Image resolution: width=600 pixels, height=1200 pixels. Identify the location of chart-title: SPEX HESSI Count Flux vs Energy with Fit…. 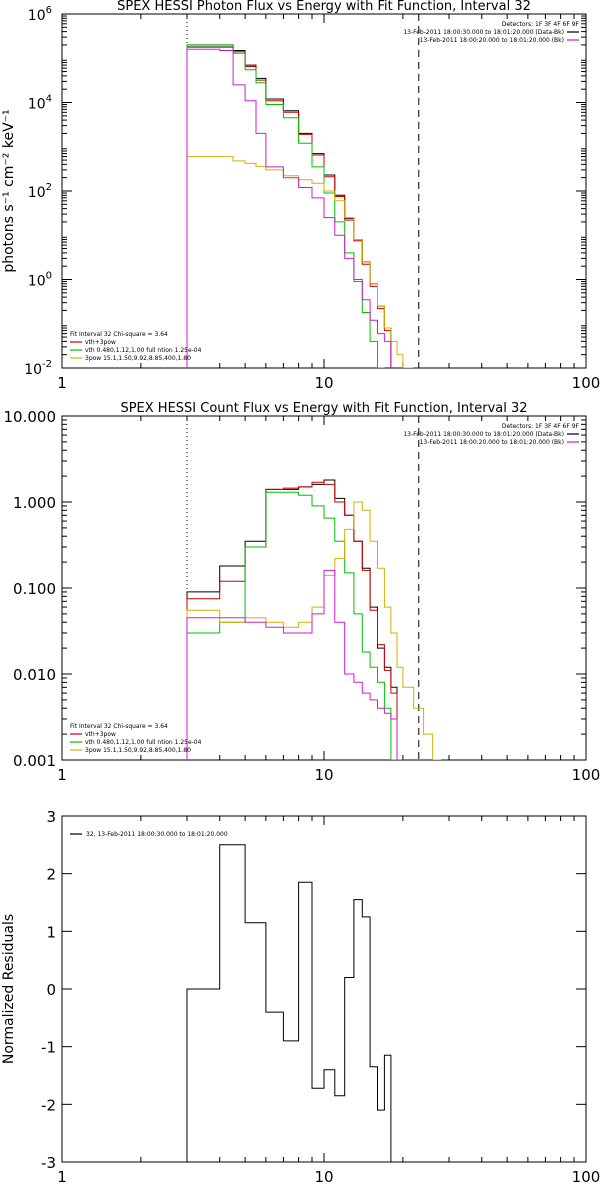
(323, 408).